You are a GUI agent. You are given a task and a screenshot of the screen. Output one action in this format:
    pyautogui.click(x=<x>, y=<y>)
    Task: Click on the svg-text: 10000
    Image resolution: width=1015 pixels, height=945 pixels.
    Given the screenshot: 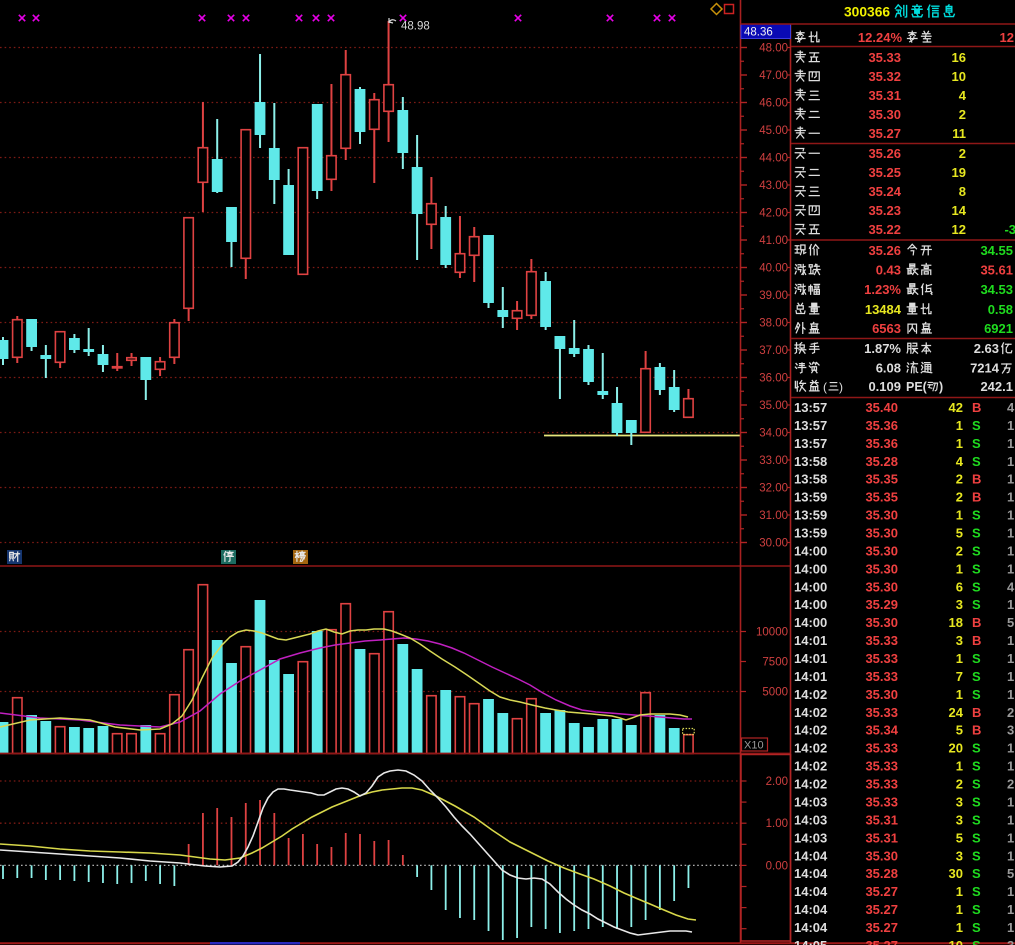 What is the action you would take?
    pyautogui.click(x=772, y=633)
    